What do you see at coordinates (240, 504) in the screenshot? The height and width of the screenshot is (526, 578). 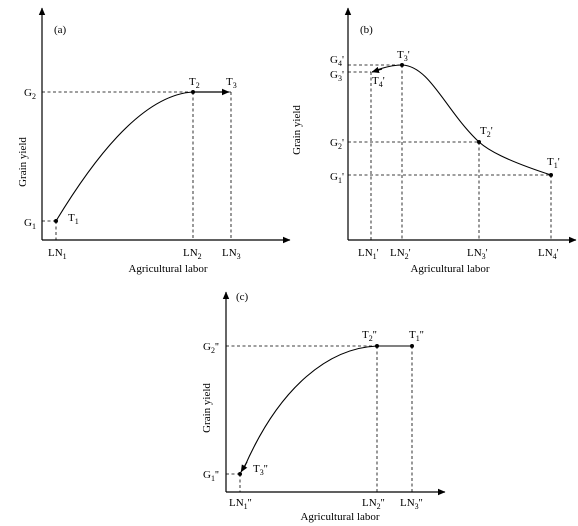 I see `panel-c-x-tick: LN1''` at bounding box center [240, 504].